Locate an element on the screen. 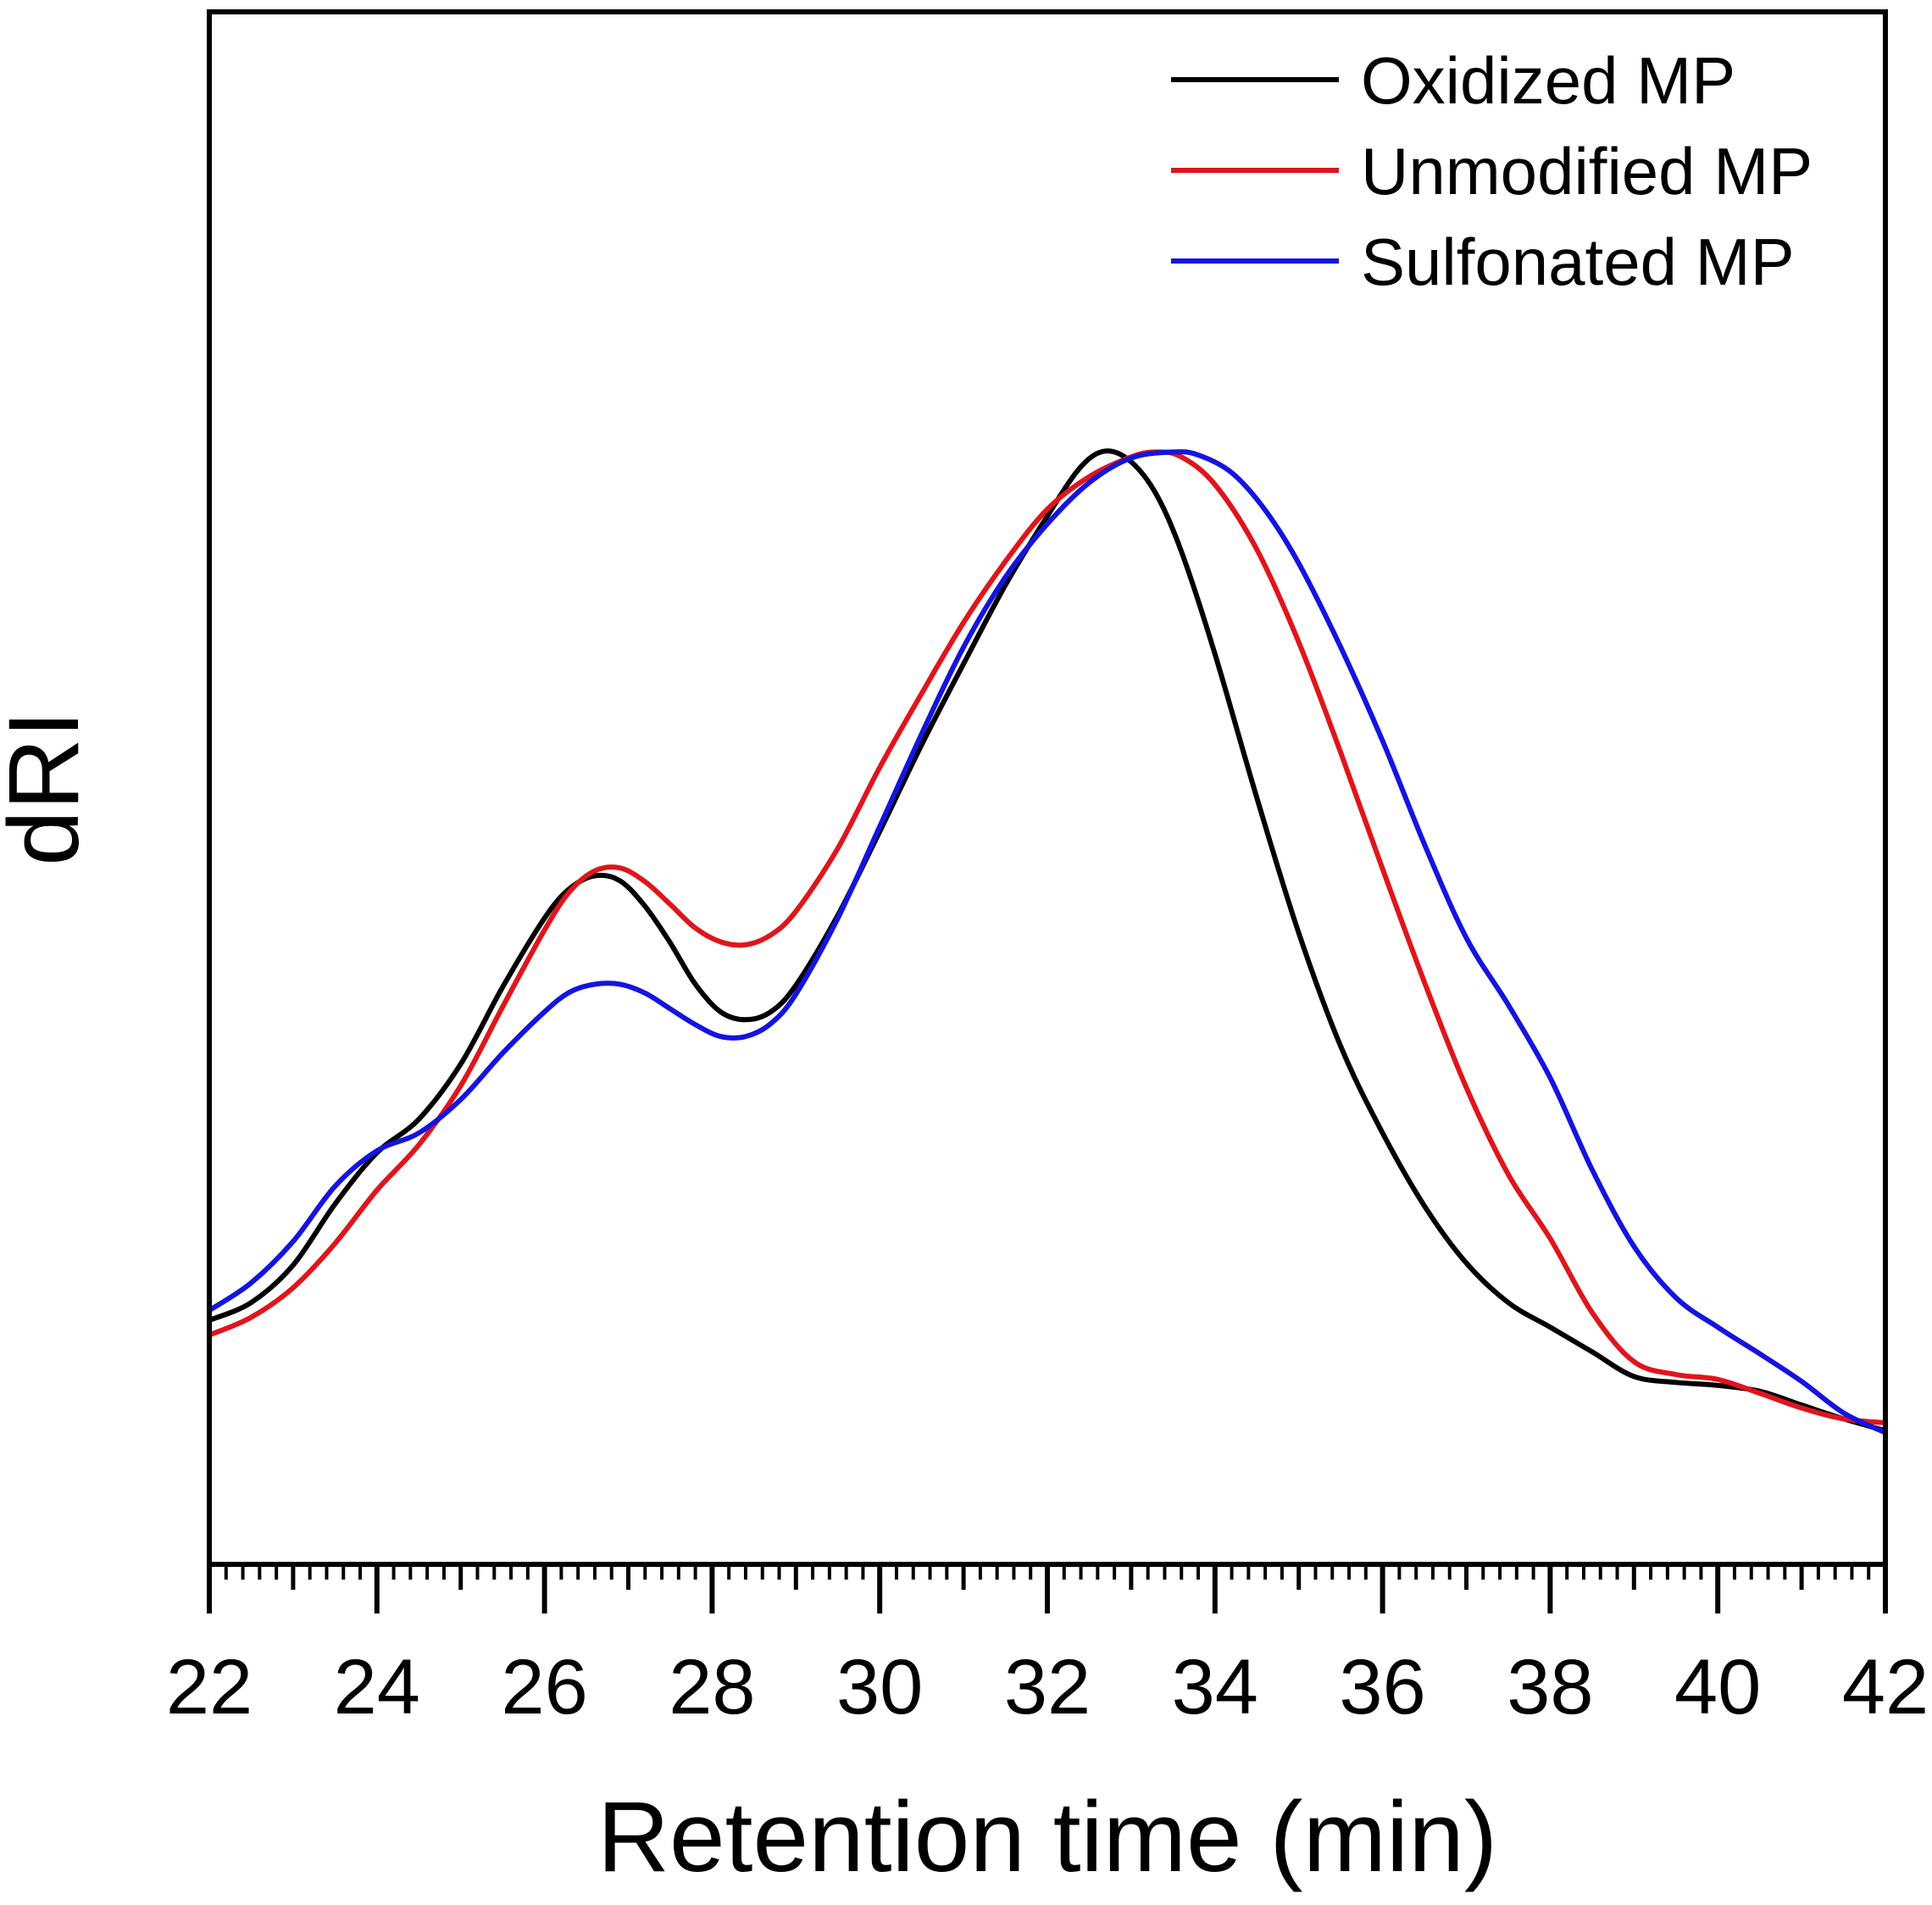 The image size is (1932, 1905). x-tick-label: 22 is located at coordinates (209, 1687).